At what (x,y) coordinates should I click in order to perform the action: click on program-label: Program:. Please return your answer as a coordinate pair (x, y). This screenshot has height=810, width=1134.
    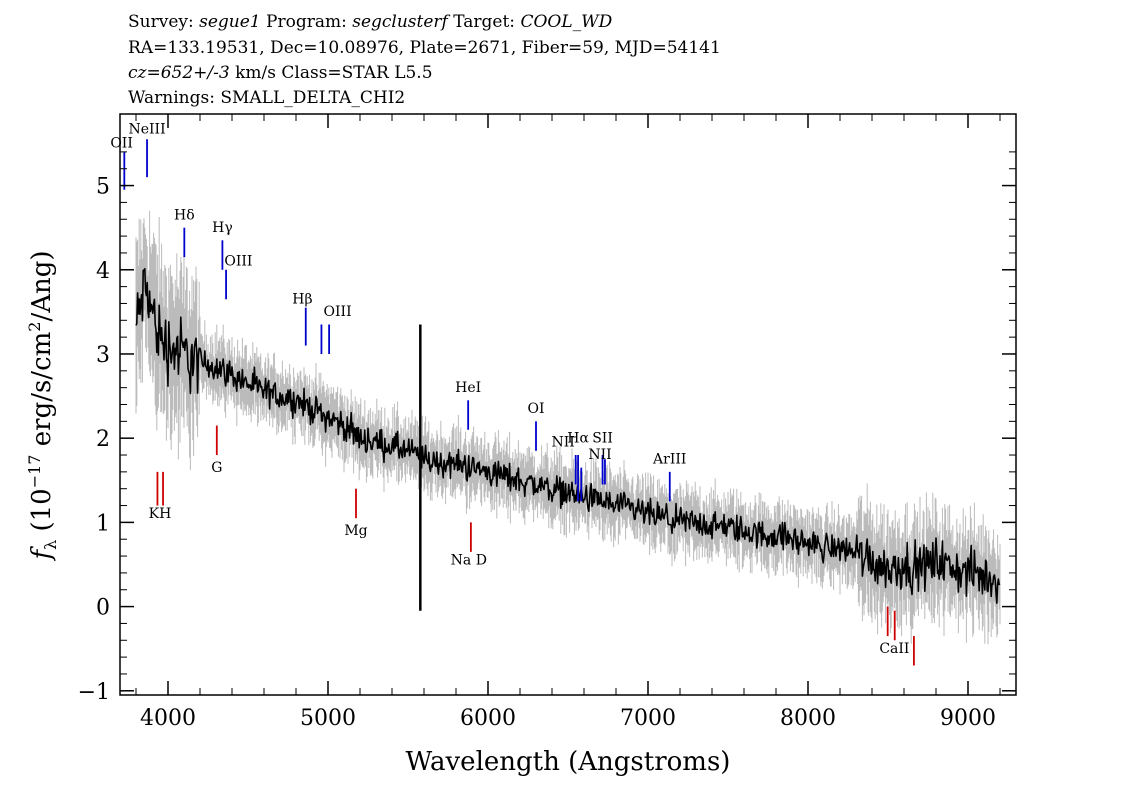
    Looking at the image, I should click on (306, 22).